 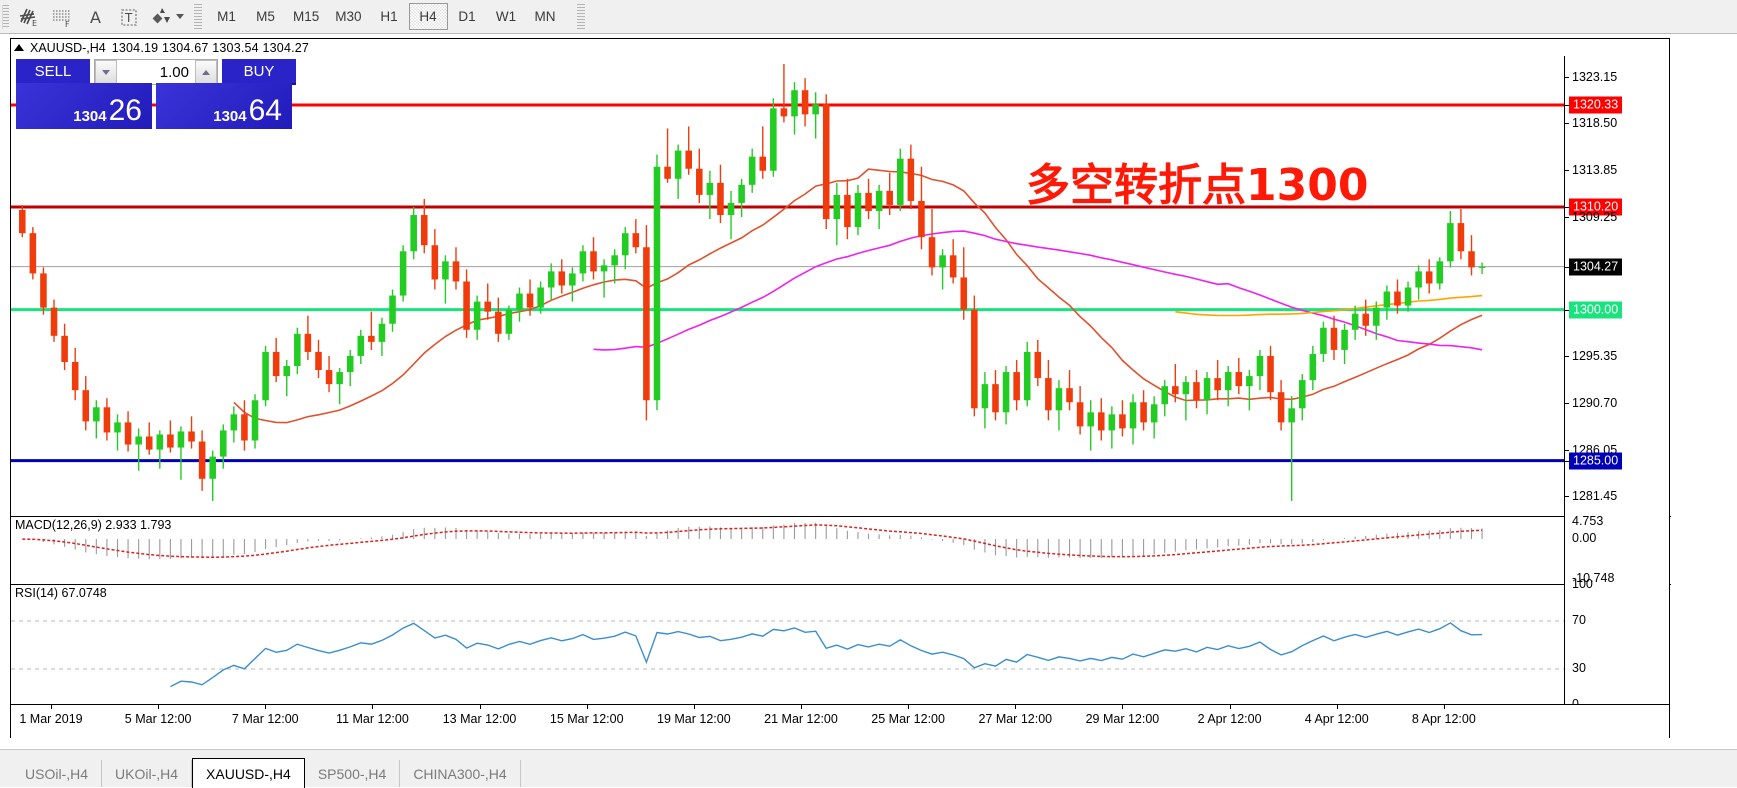 What do you see at coordinates (62, 593) in the screenshot?
I see `rsi-label: RSI(14) 67.0748` at bounding box center [62, 593].